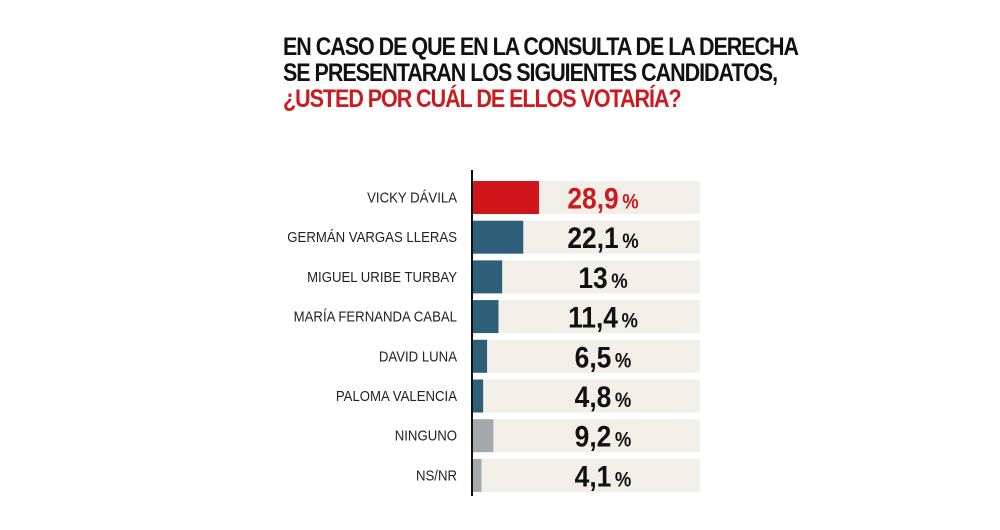 This screenshot has width=1000, height=530. Describe the element at coordinates (418, 355) in the screenshot. I see `category-label: DAVID LUNA` at that location.